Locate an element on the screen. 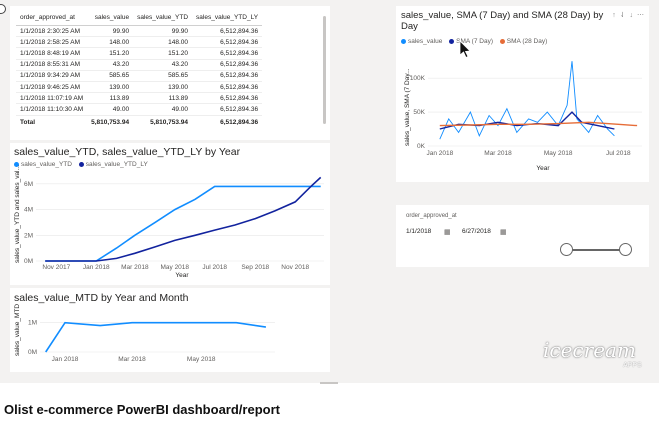 The height and width of the screenshot is (422, 659). ytd-chart-legend: sales_value_YTD sales_value_YTD_LY is located at coordinates (83, 164).